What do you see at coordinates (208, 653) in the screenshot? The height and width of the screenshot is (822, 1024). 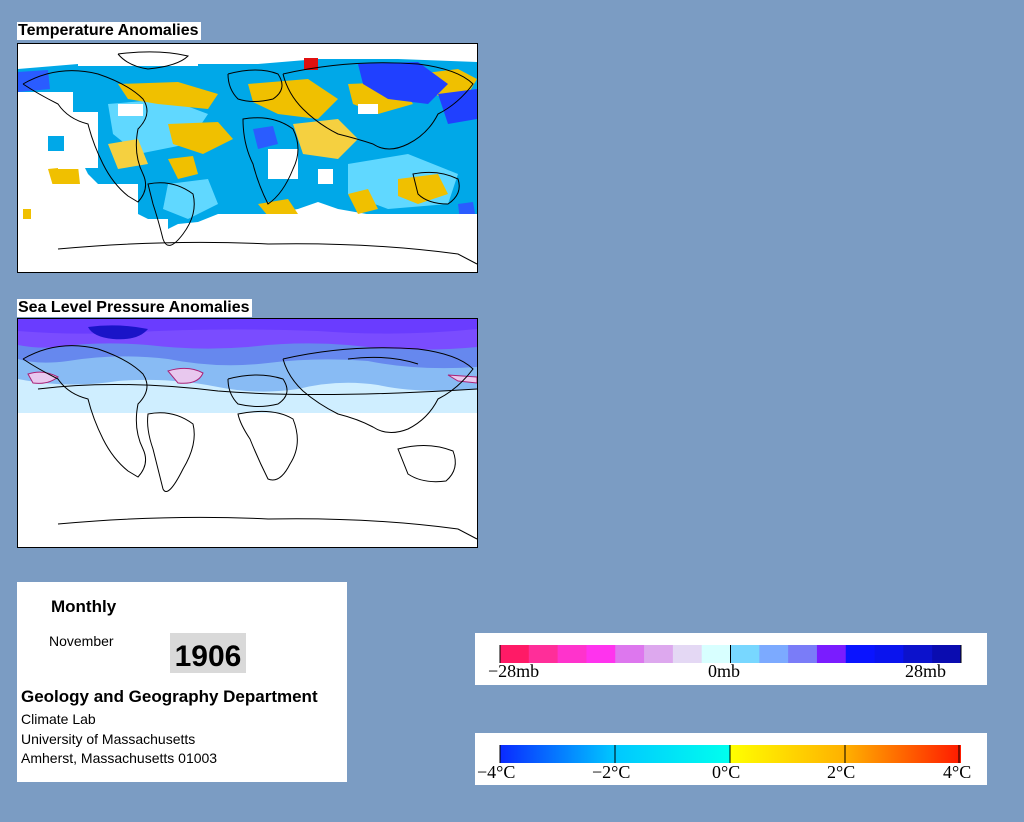 I see `year-label: 1906` at bounding box center [208, 653].